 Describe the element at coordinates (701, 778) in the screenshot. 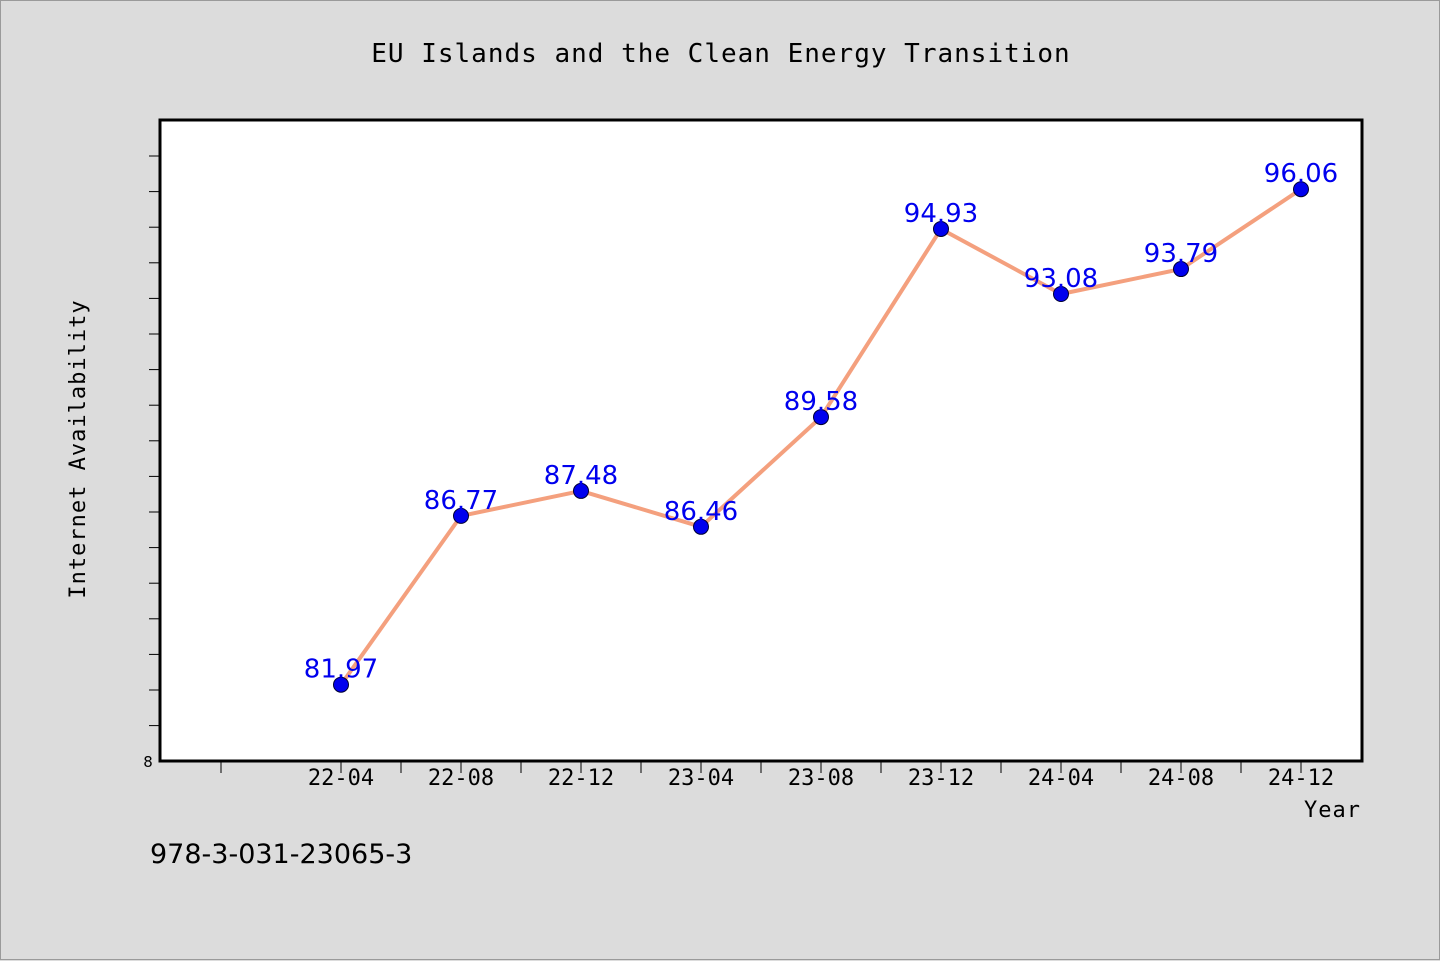

I see `x-tick-label: 23-04` at that location.